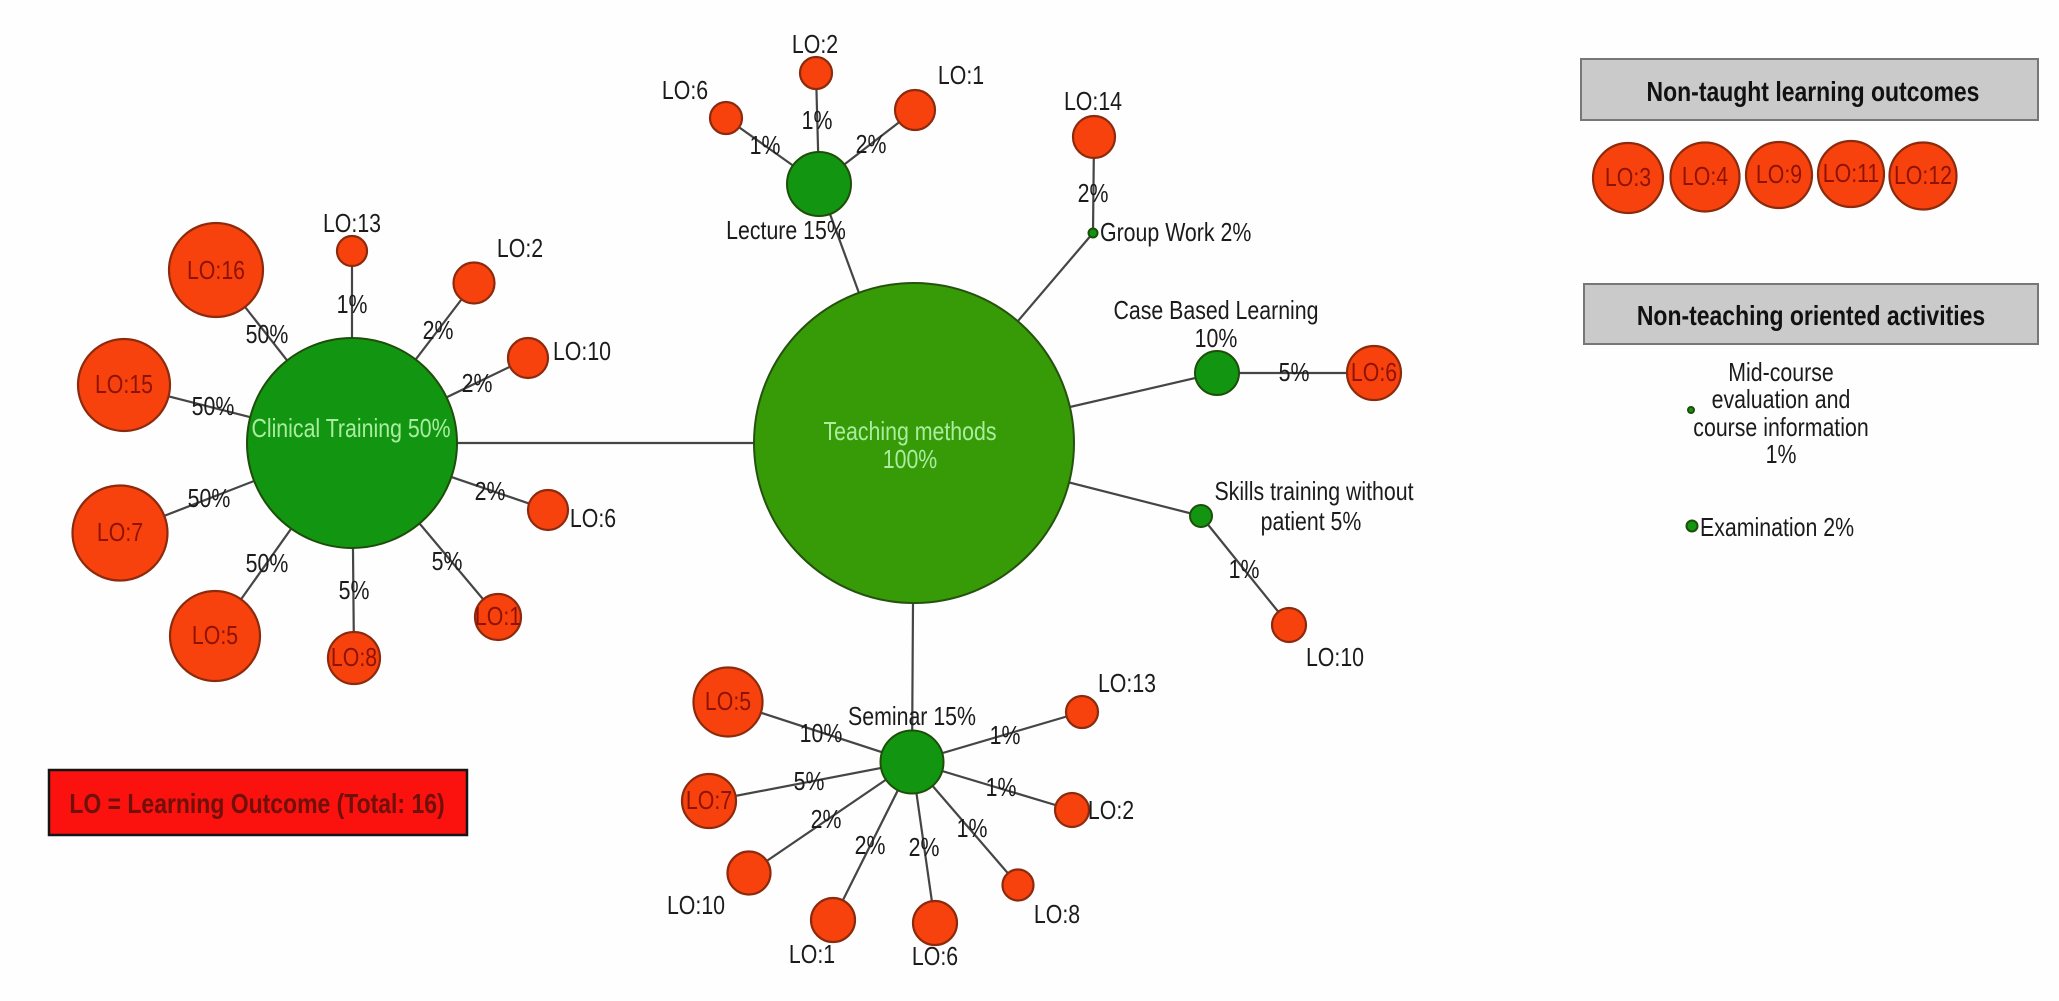  What do you see at coordinates (1628, 177) in the screenshot?
I see `svg-text: LO:3` at bounding box center [1628, 177].